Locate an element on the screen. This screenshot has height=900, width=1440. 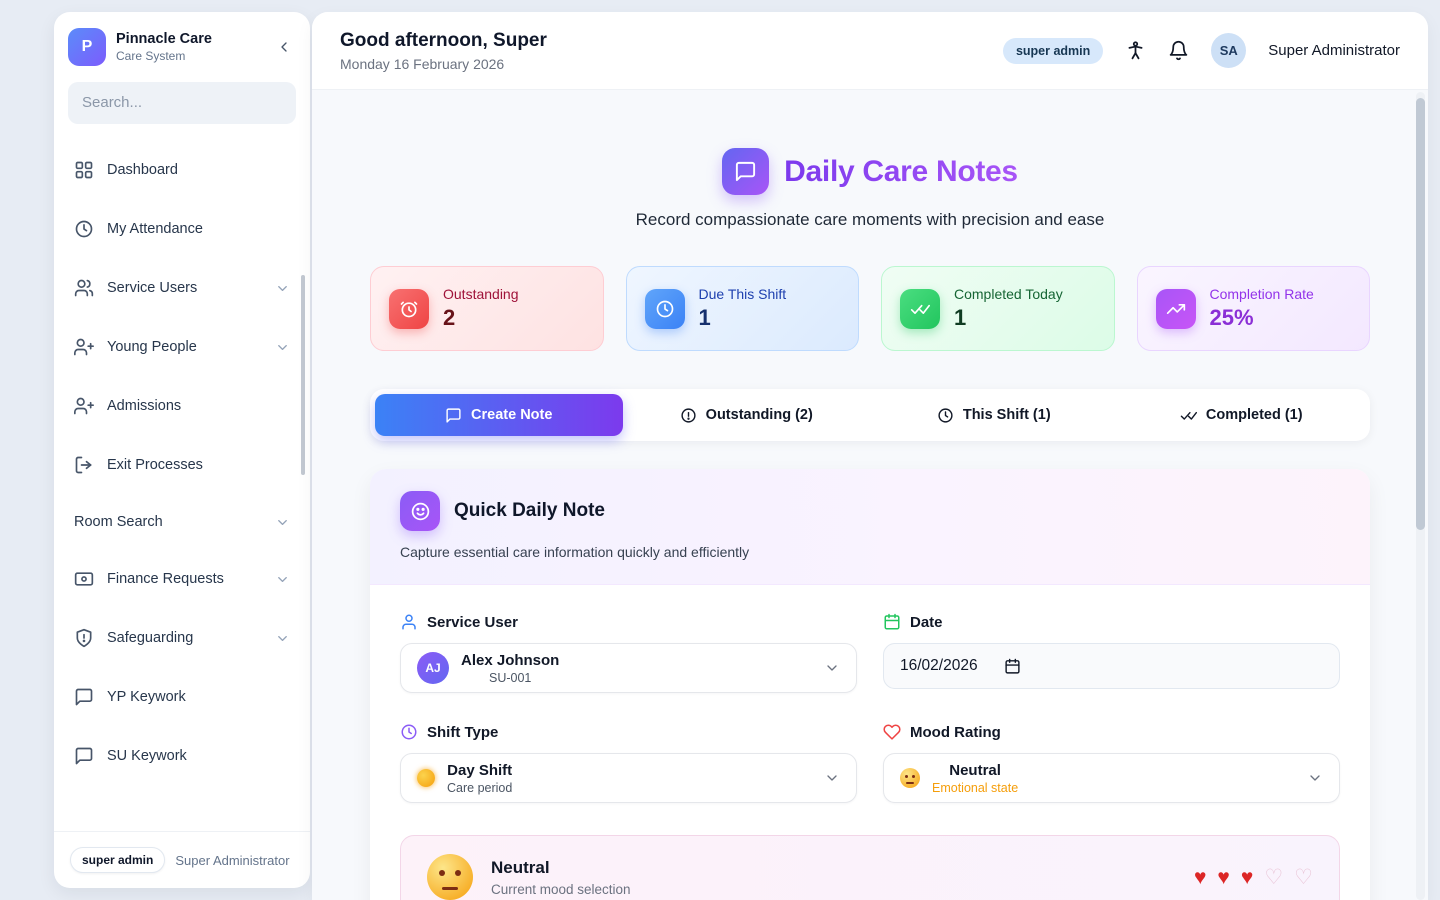
shift-sub: Care period is located at coordinates (480, 787).